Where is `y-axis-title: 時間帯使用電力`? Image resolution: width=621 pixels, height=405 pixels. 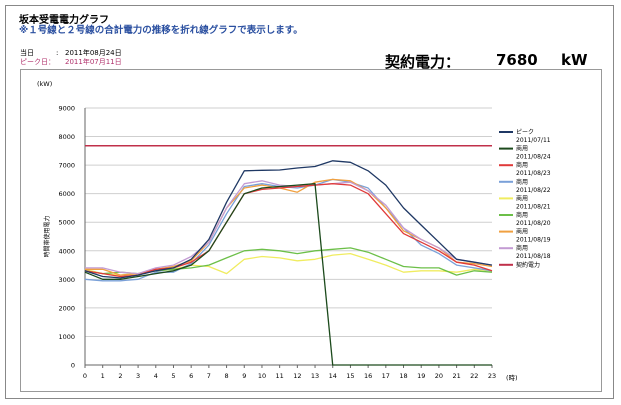
y-axis-title: 時間帯使用電力 is located at coordinates (47, 236).